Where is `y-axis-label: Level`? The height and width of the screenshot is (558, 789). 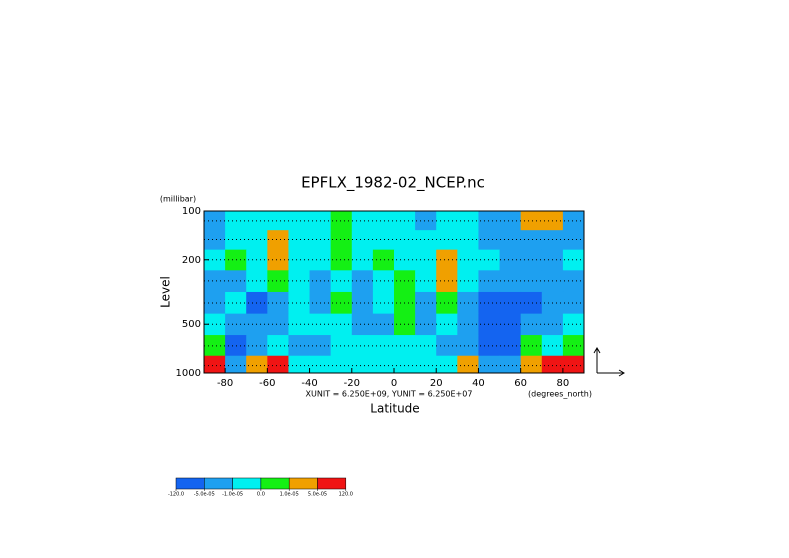 y-axis-label: Level is located at coordinates (166, 292).